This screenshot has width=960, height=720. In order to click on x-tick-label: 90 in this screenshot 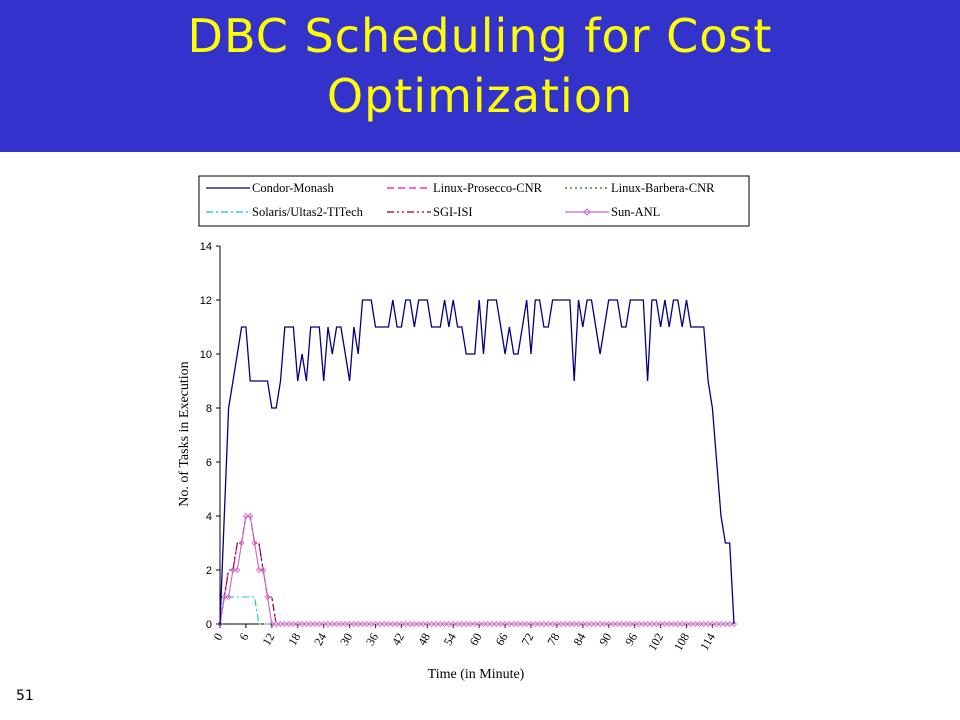, I will do `click(605, 639)`.